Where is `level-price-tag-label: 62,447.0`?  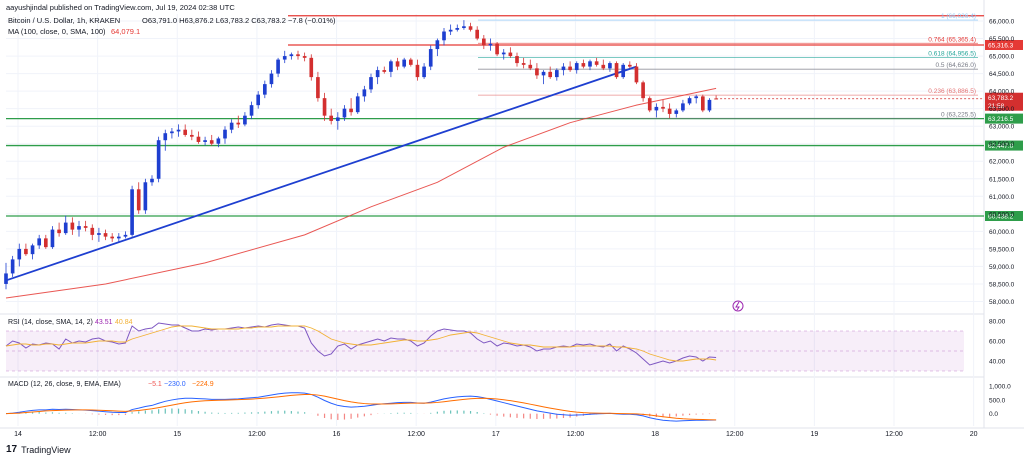 level-price-tag-label: 62,447.0 is located at coordinates (1001, 146).